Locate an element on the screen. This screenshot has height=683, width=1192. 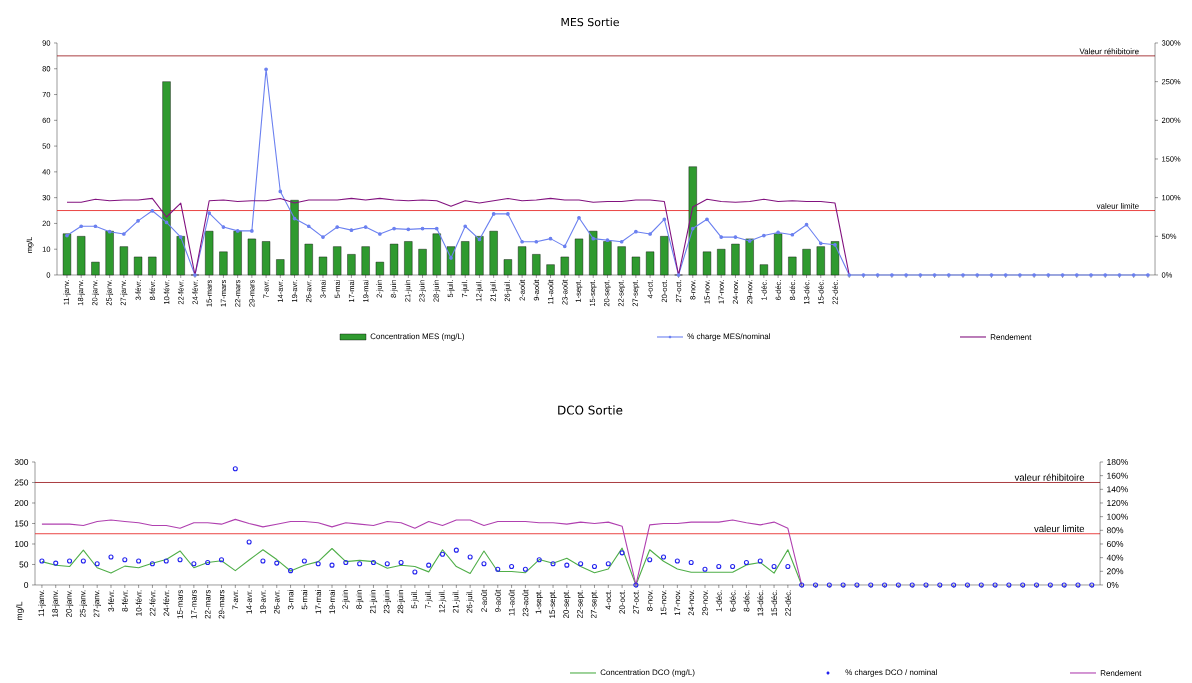
chart-title: MES Sortie is located at coordinates (590, 22).